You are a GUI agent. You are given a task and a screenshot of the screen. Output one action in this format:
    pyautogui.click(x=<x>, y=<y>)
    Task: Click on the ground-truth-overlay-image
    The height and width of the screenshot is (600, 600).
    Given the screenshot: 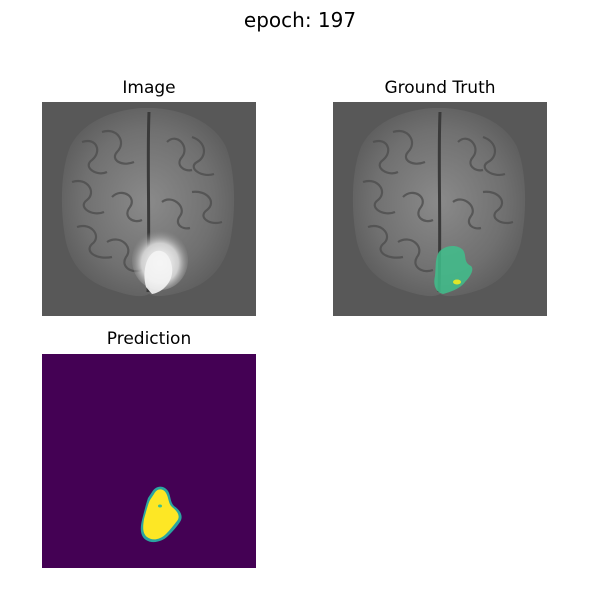 What is the action you would take?
    pyautogui.click(x=440, y=209)
    